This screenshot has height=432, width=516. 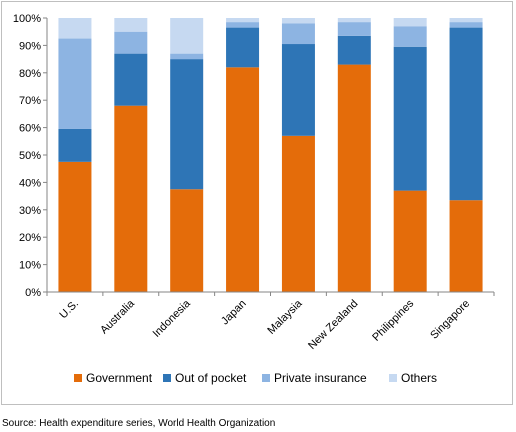 What do you see at coordinates (27, 19) in the screenshot?
I see `y-tick-label: 100%` at bounding box center [27, 19].